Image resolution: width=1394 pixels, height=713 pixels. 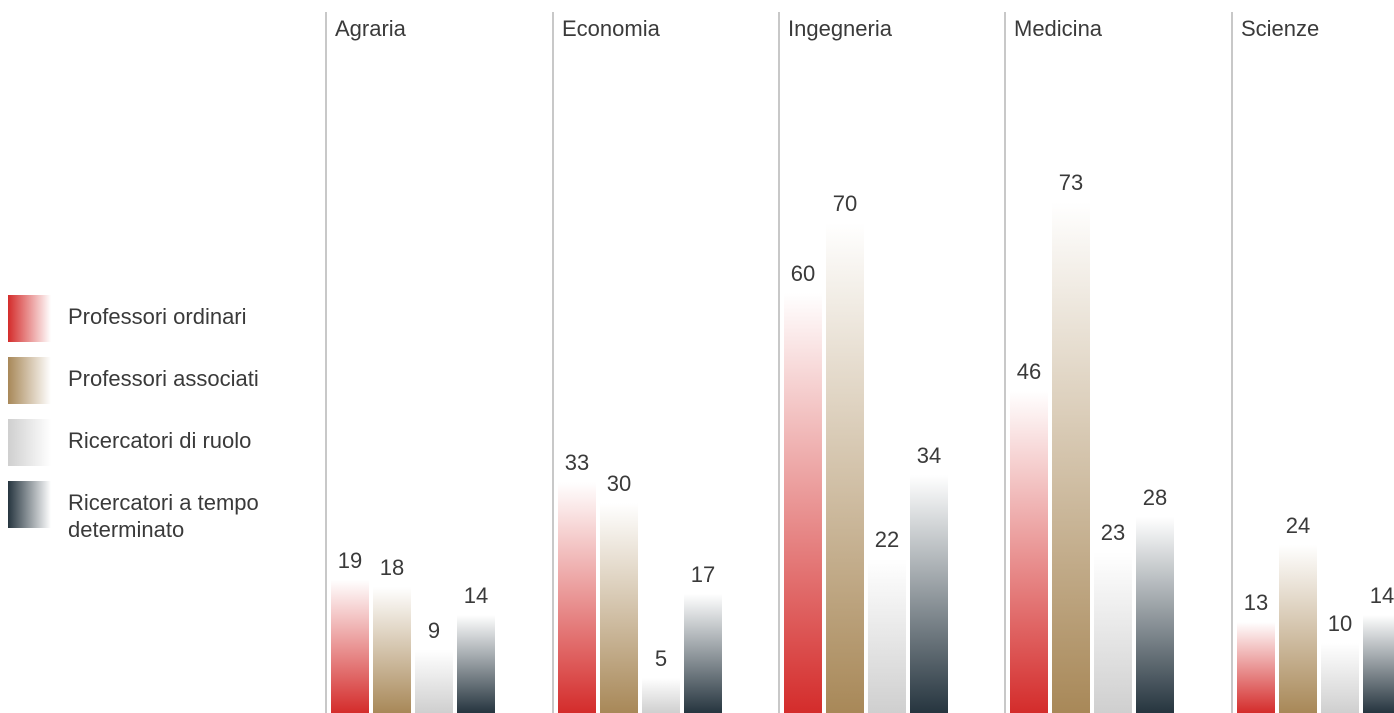 What do you see at coordinates (661, 658) in the screenshot?
I see `data-label: 5` at bounding box center [661, 658].